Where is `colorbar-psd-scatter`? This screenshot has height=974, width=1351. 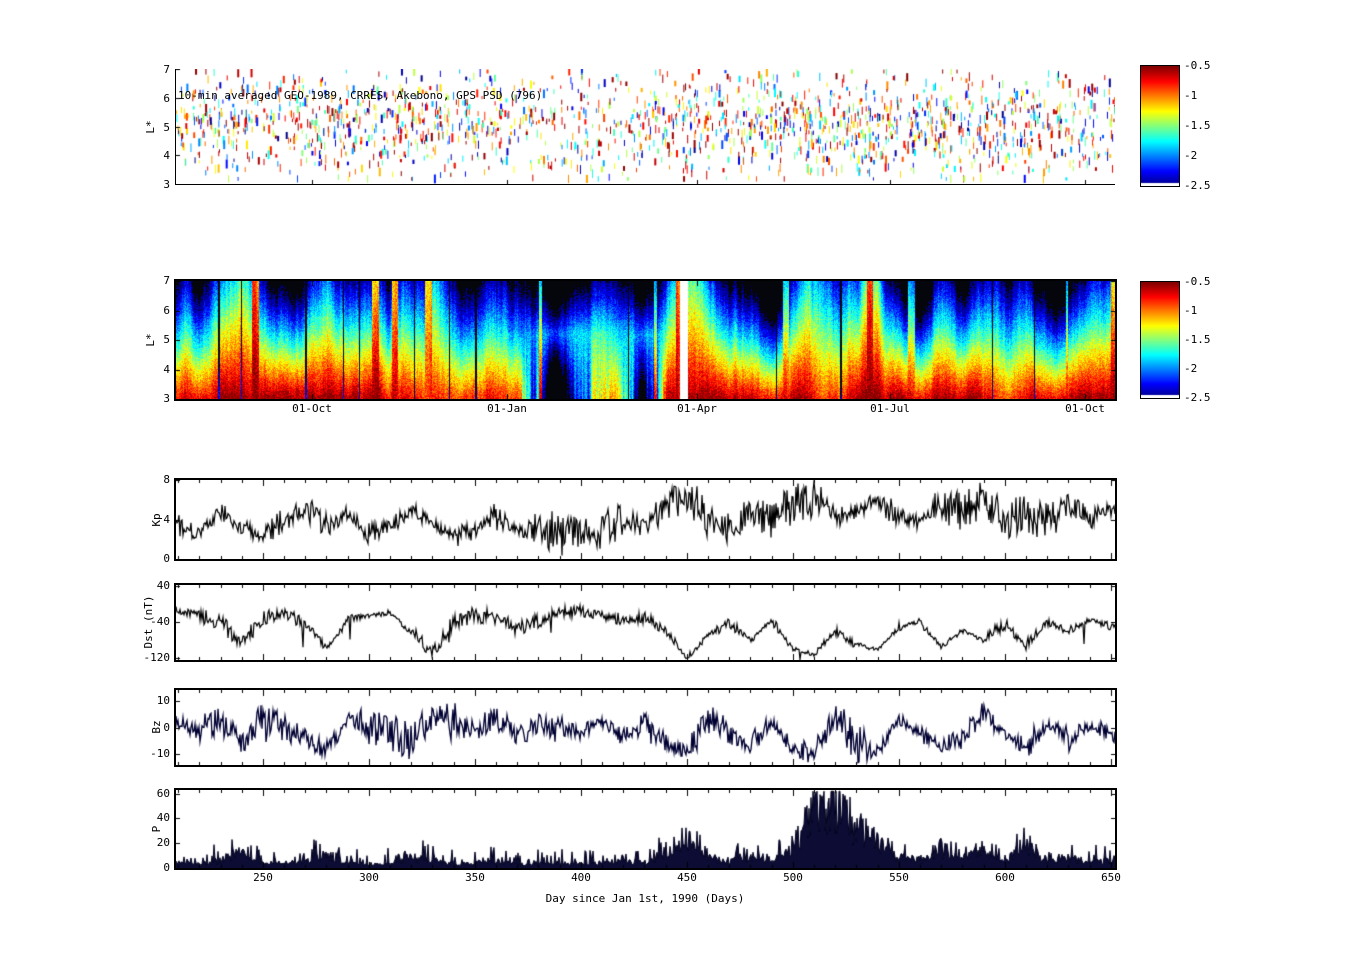
colorbar-psd-scatter is located at coordinates (1160, 126).